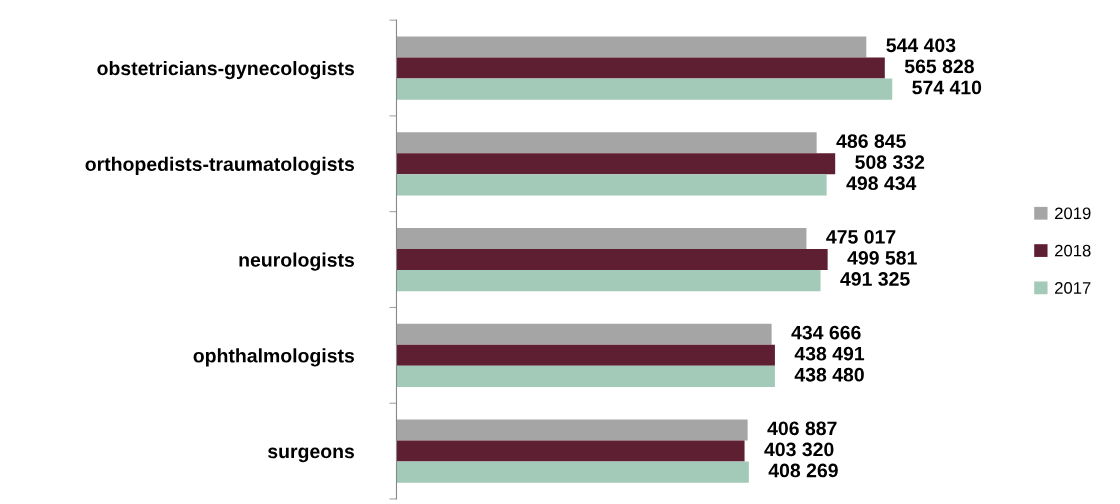 This screenshot has width=1120, height=504. What do you see at coordinates (311, 455) in the screenshot?
I see `y-tick-label: surgeons` at bounding box center [311, 455].